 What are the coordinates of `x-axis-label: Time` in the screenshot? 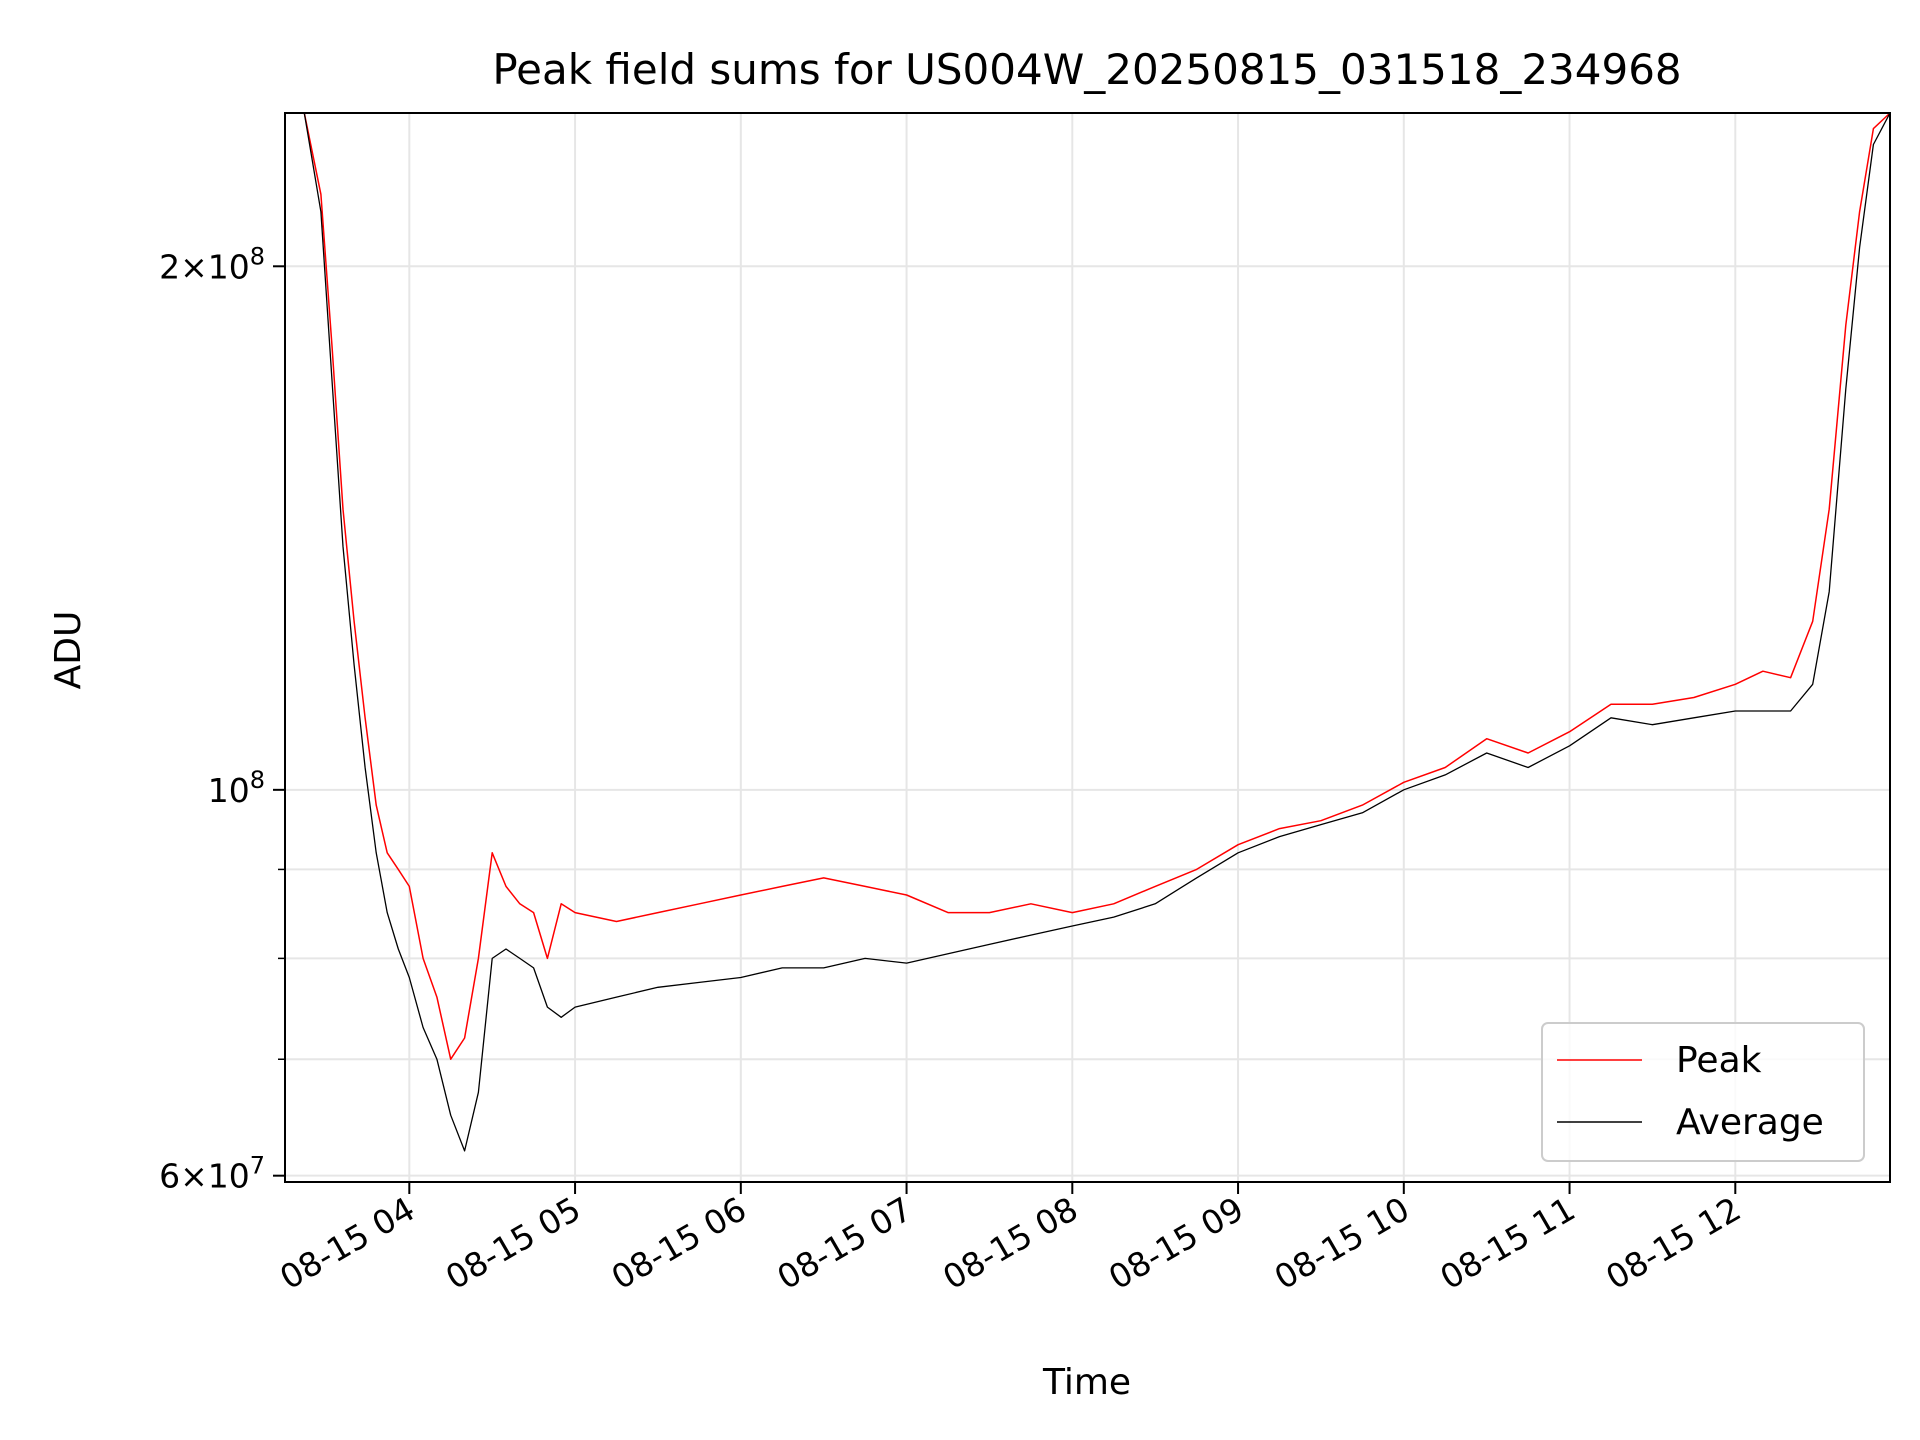 It's located at (1086, 1382).